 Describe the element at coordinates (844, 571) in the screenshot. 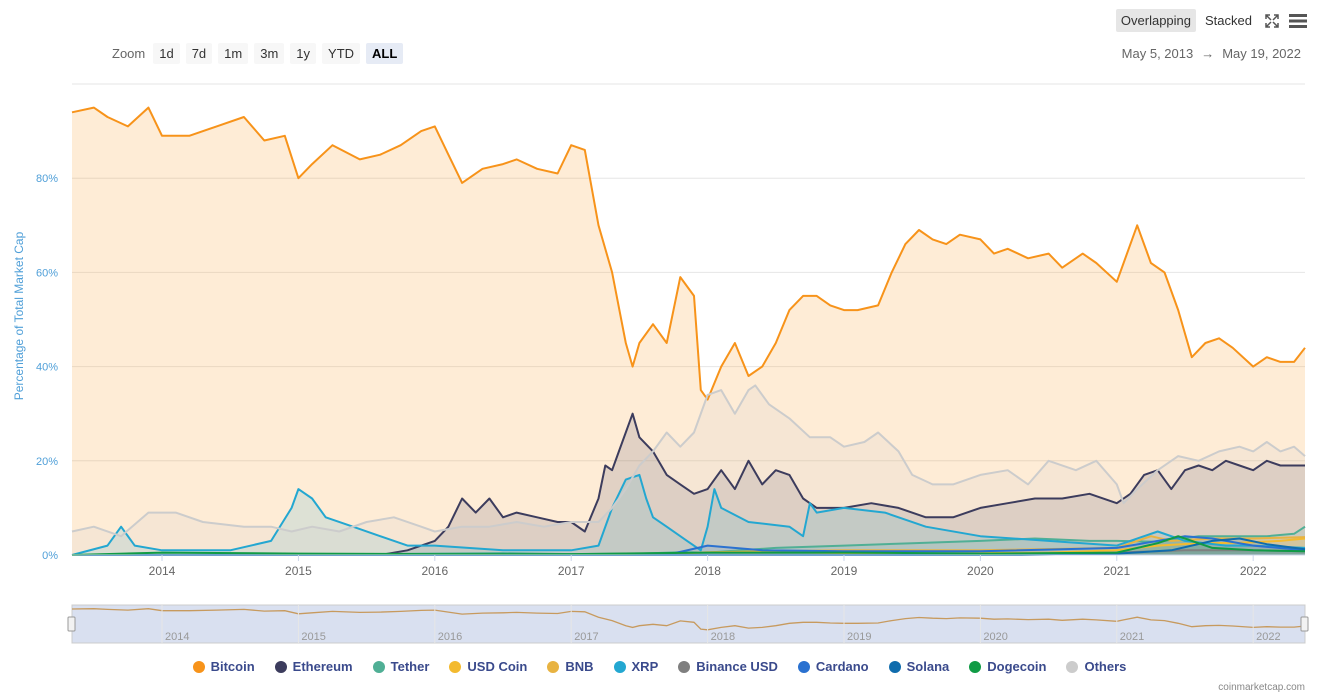

I see `x-tick-label: 2019` at that location.